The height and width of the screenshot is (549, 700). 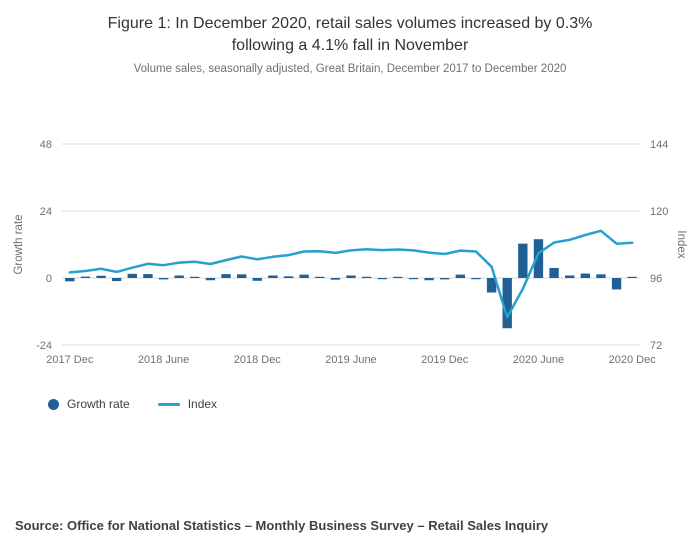 What do you see at coordinates (681, 245) in the screenshot?
I see `right-axis-title: Index` at bounding box center [681, 245].